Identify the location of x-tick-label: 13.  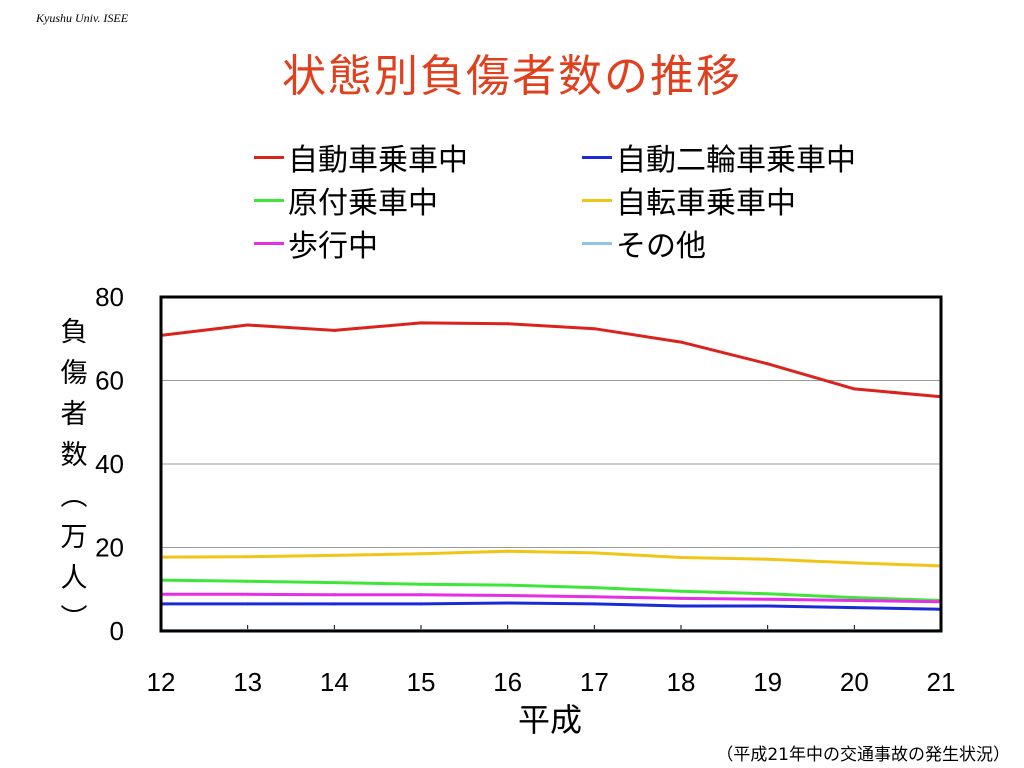
(247, 682).